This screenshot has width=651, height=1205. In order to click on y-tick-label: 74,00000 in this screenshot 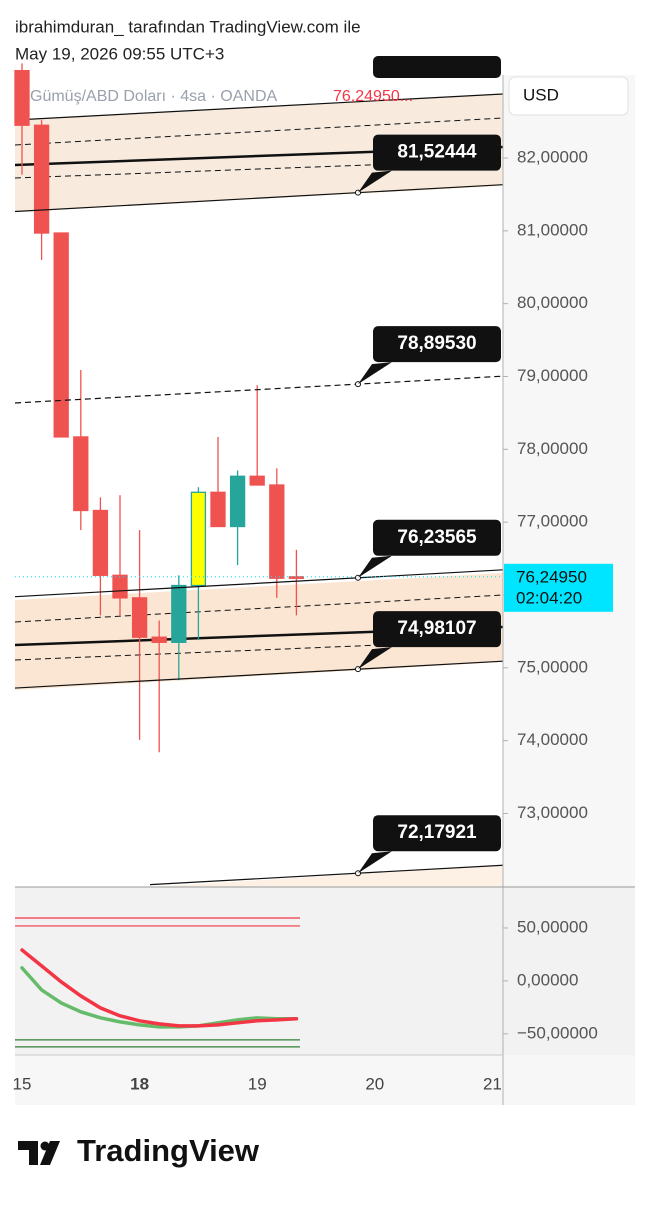, I will do `click(552, 739)`.